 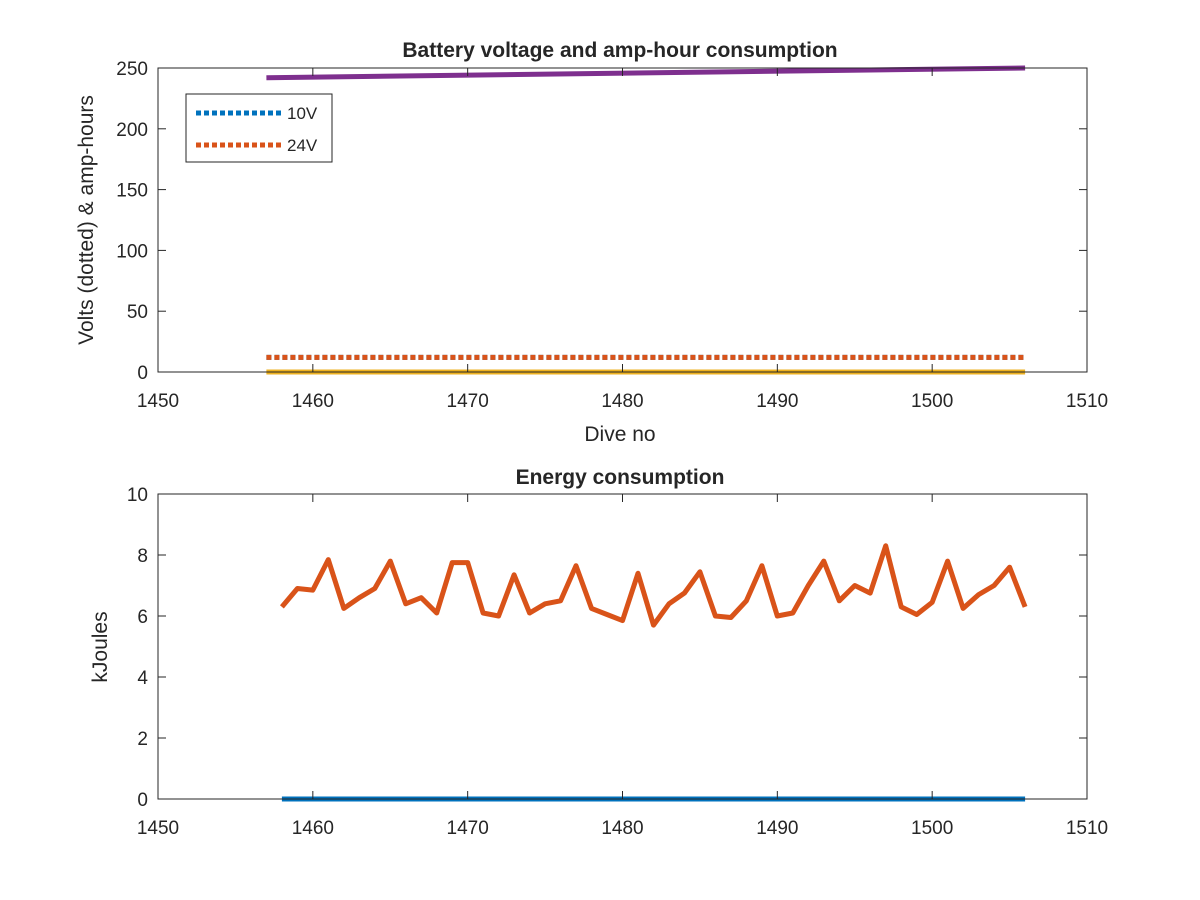 I want to click on y-tick-label: 6, so click(x=142, y=617).